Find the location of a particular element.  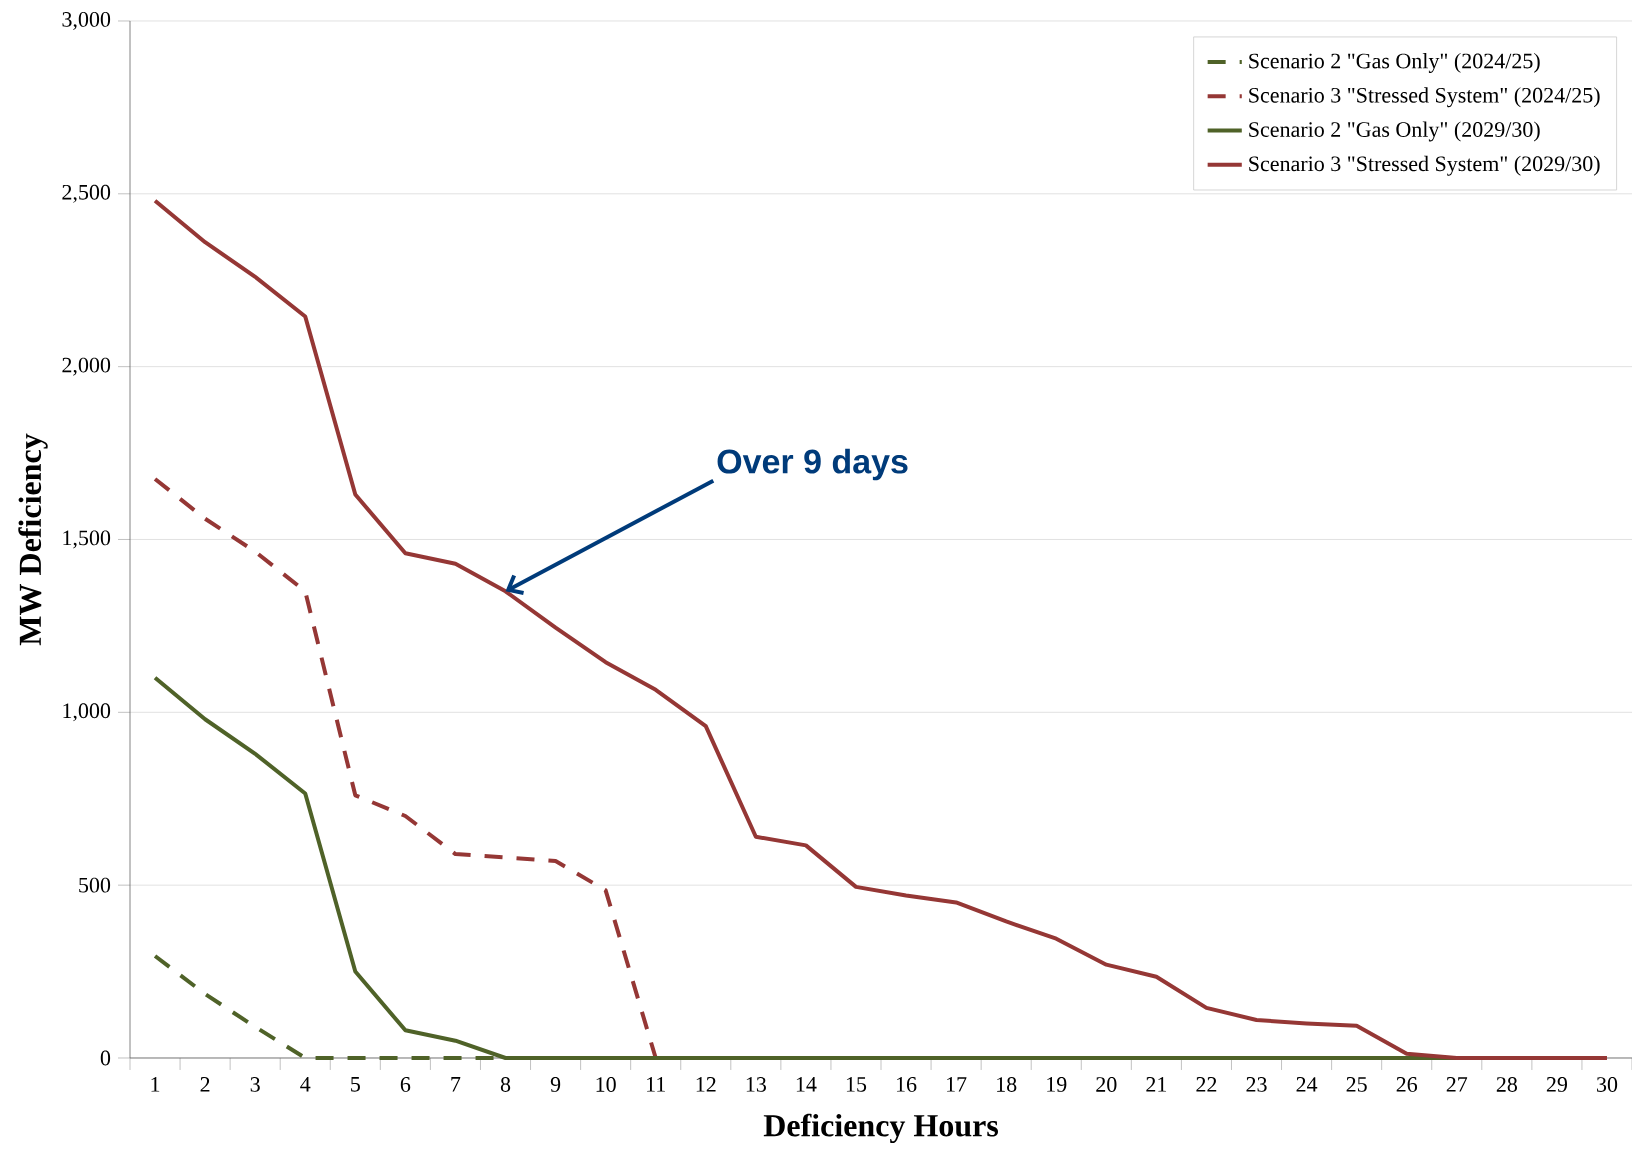

x-tick-label: 11 is located at coordinates (656, 1084).